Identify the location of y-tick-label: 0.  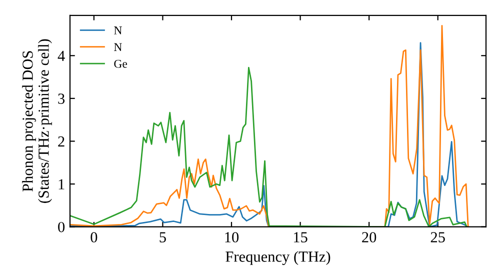
(61, 227).